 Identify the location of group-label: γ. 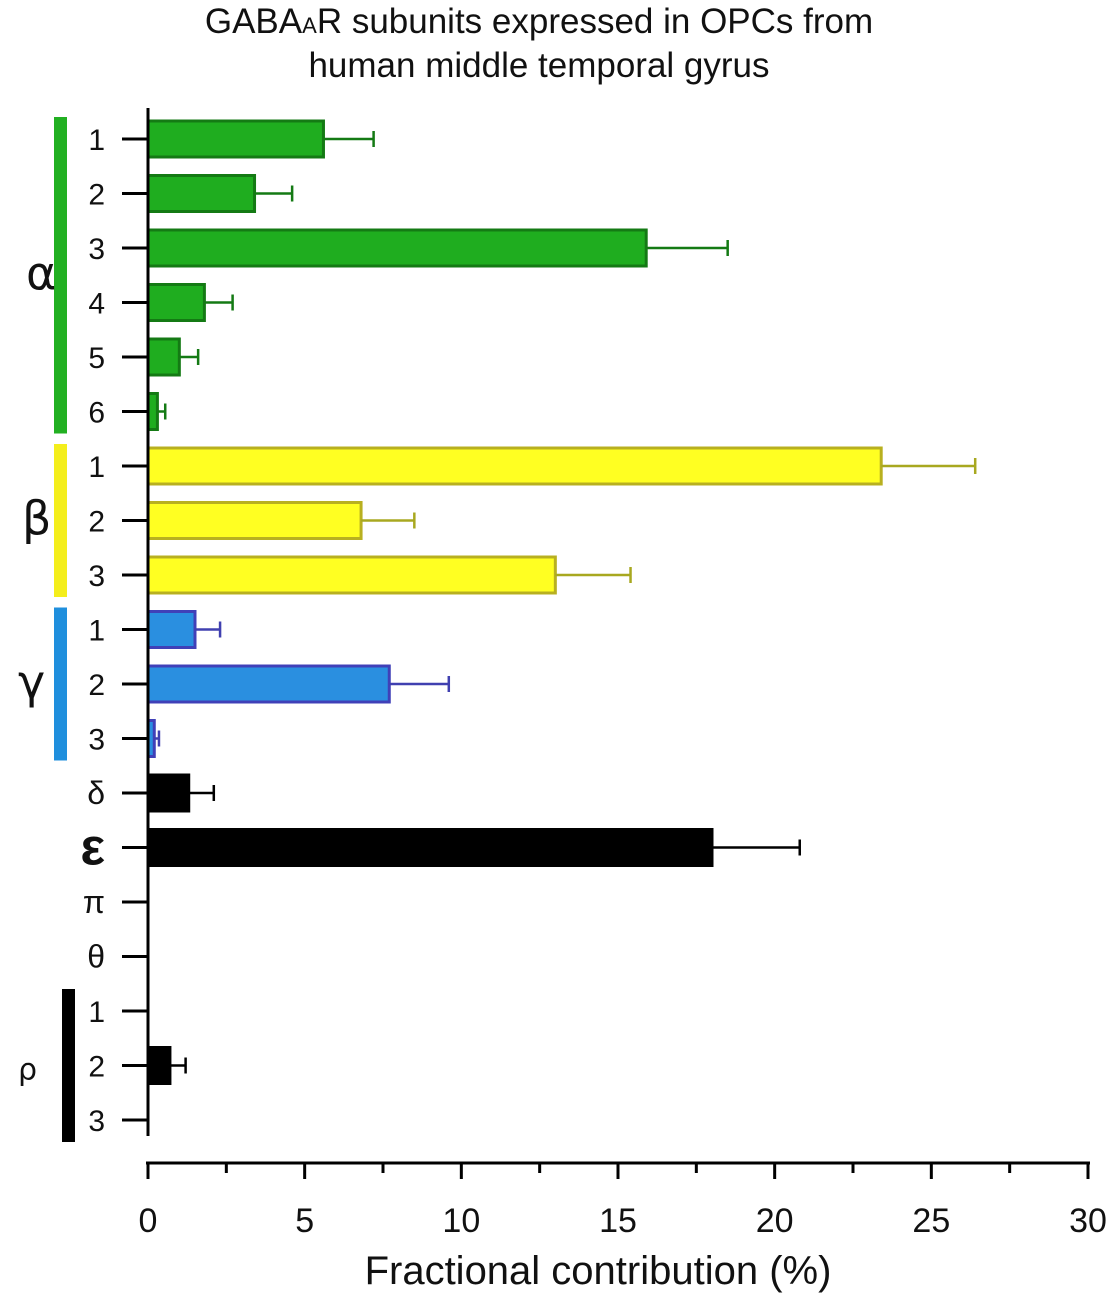
(31, 682).